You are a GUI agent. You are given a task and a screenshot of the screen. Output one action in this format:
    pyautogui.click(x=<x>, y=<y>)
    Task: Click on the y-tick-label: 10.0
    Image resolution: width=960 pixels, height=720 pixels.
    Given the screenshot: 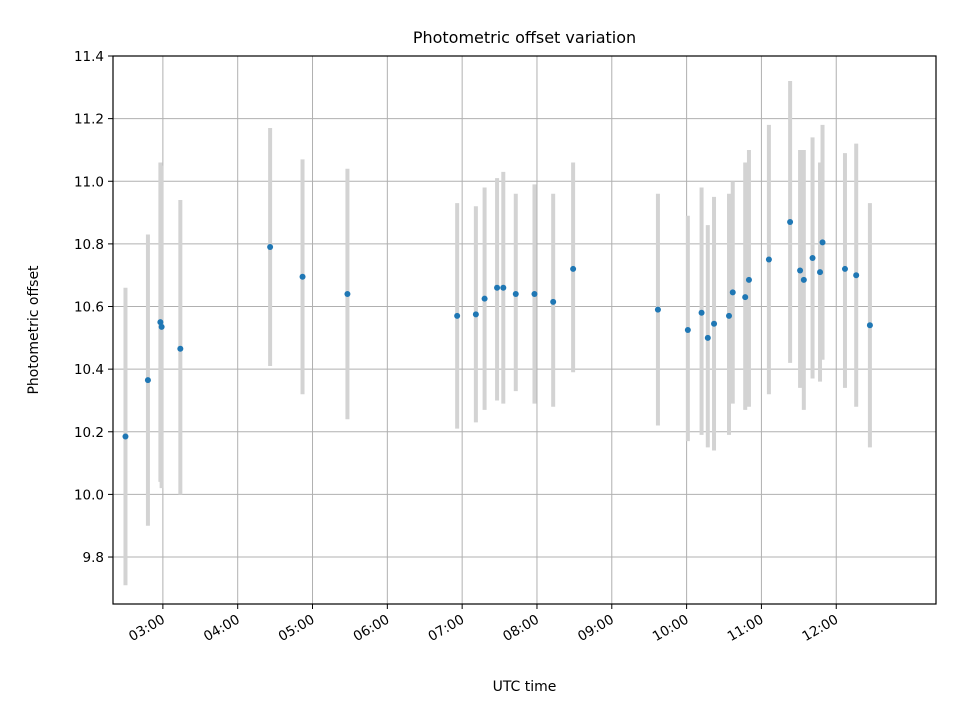 What is the action you would take?
    pyautogui.click(x=89, y=495)
    